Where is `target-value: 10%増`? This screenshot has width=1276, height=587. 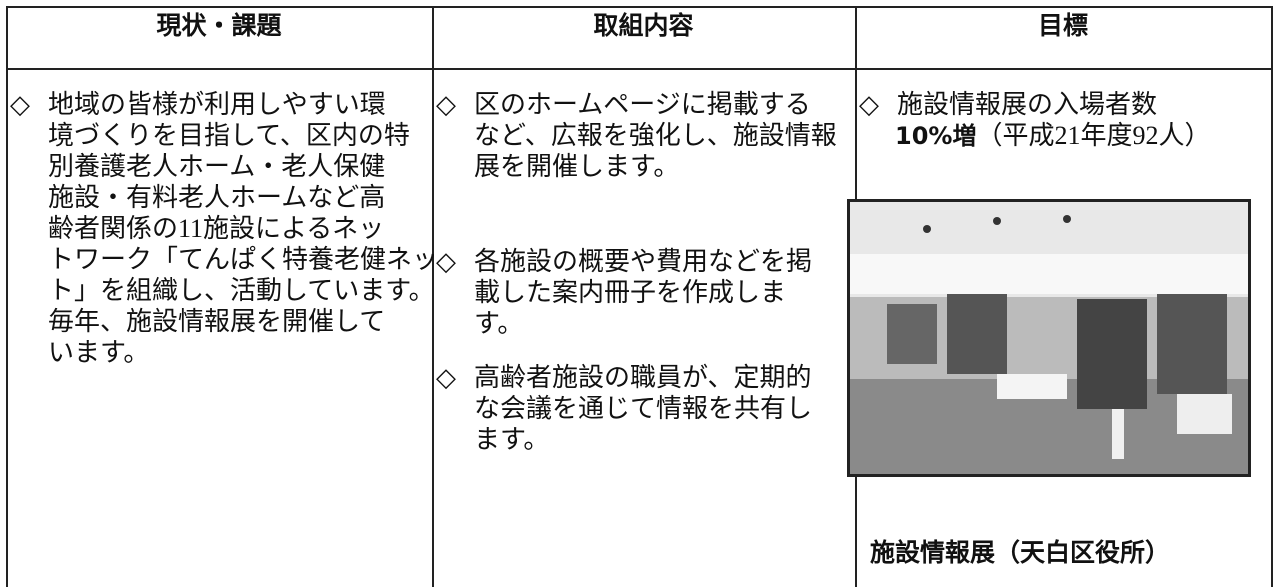 target-value: 10%増 is located at coordinates (936, 136).